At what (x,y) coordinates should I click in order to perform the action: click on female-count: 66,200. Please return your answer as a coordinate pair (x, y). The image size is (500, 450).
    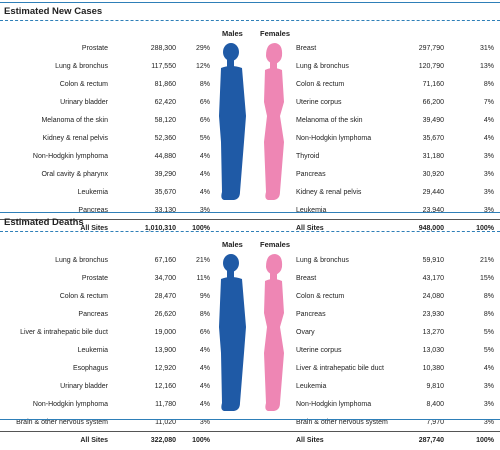
    Looking at the image, I should click on (433, 102).